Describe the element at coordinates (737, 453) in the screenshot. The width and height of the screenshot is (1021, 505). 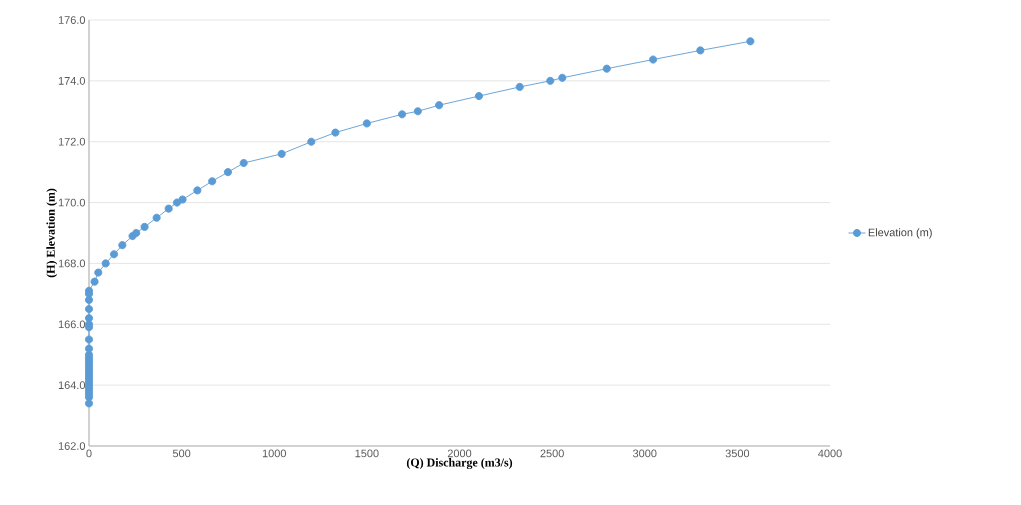
I see `x-tick-label: 3500` at that location.